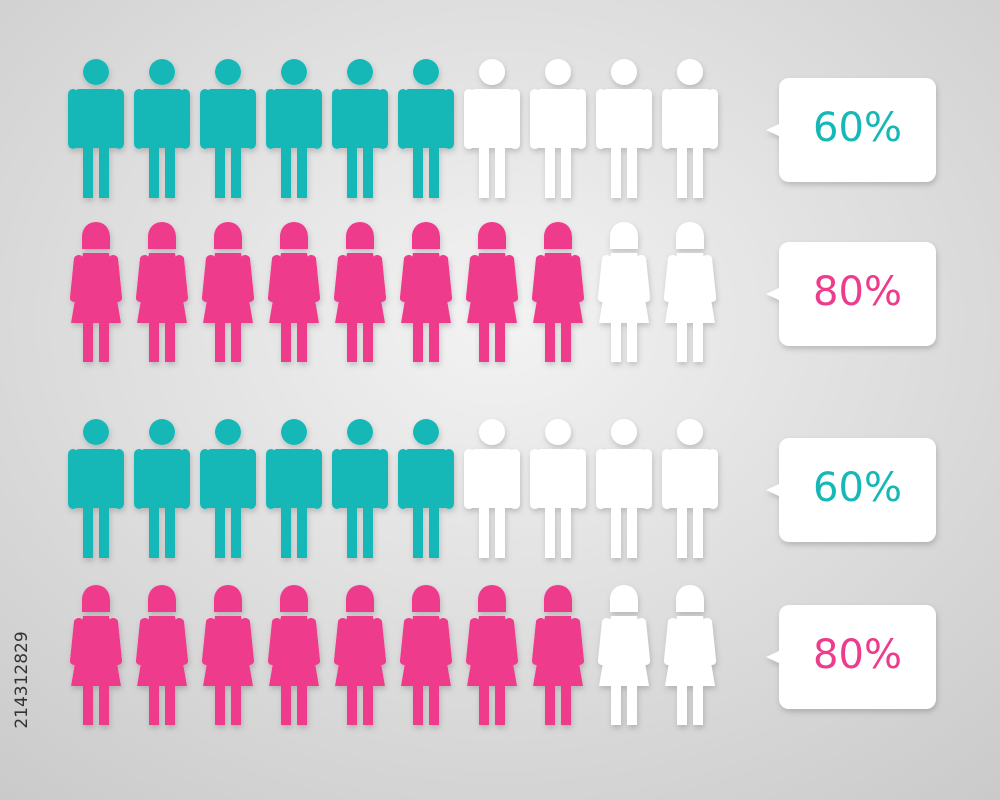 This screenshot has width=1000, height=800. I want to click on watermark: 214312829, so click(22, 679).